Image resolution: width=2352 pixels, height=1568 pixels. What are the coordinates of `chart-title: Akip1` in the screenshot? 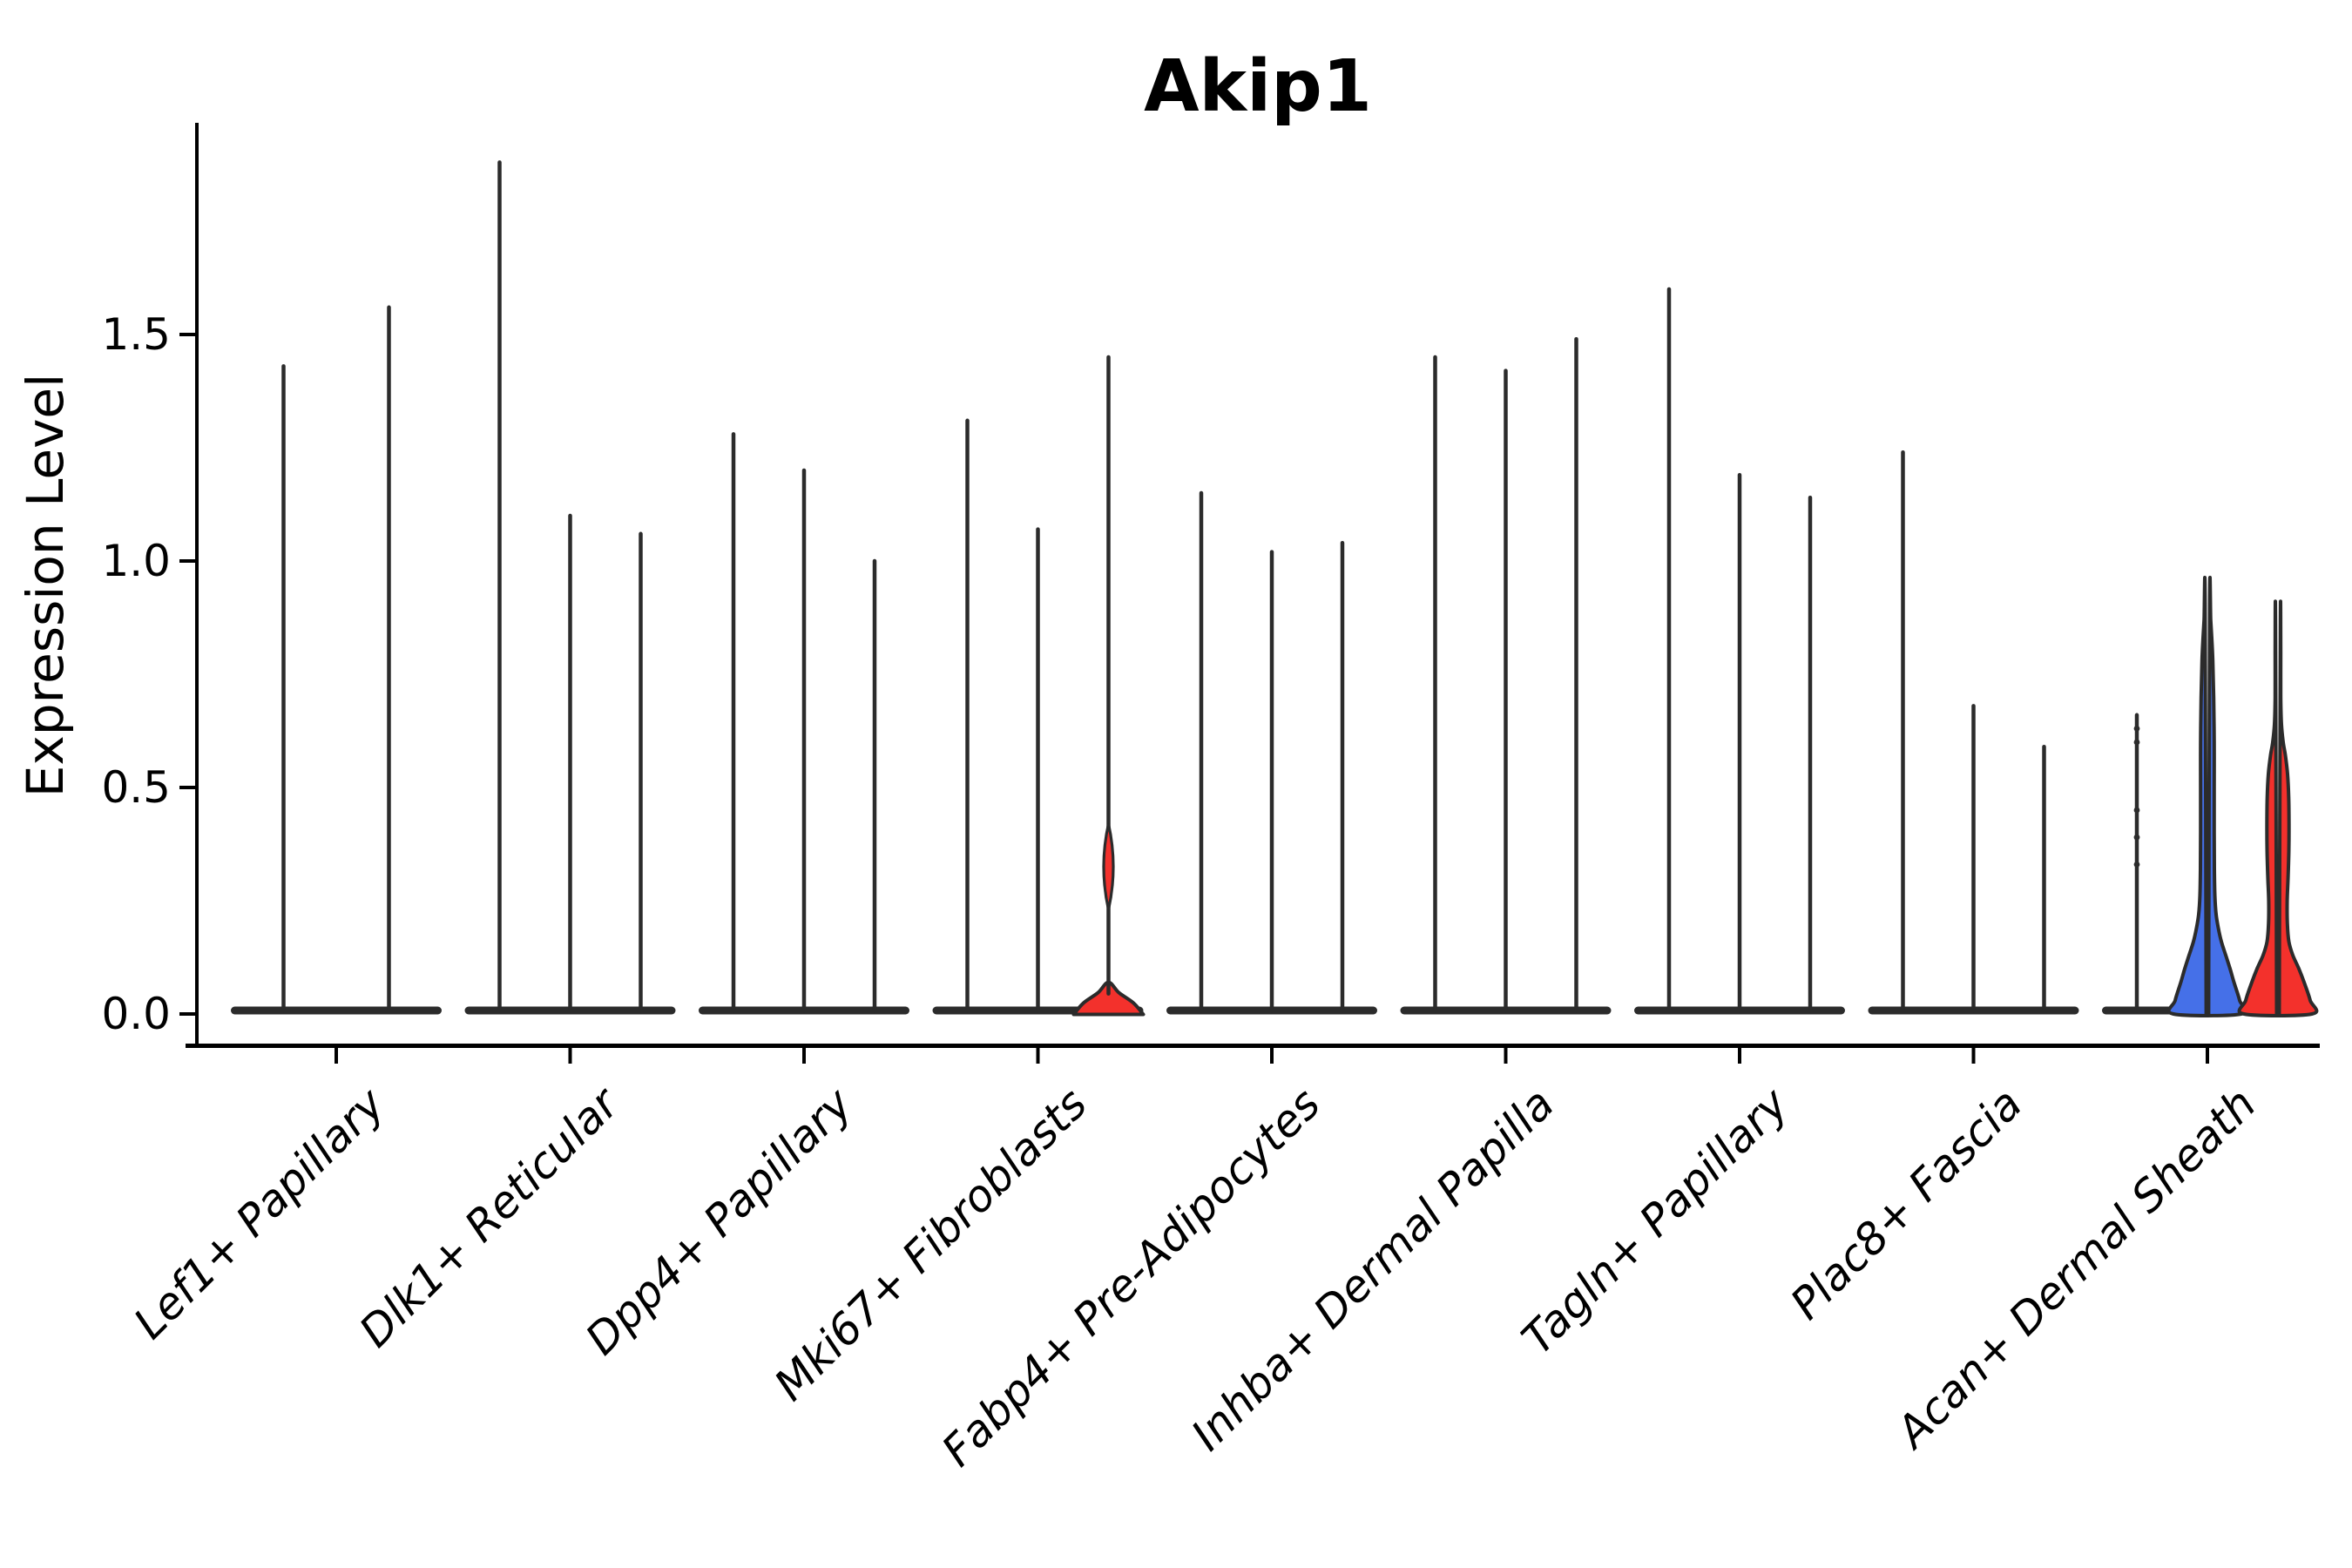 It's located at (1258, 86).